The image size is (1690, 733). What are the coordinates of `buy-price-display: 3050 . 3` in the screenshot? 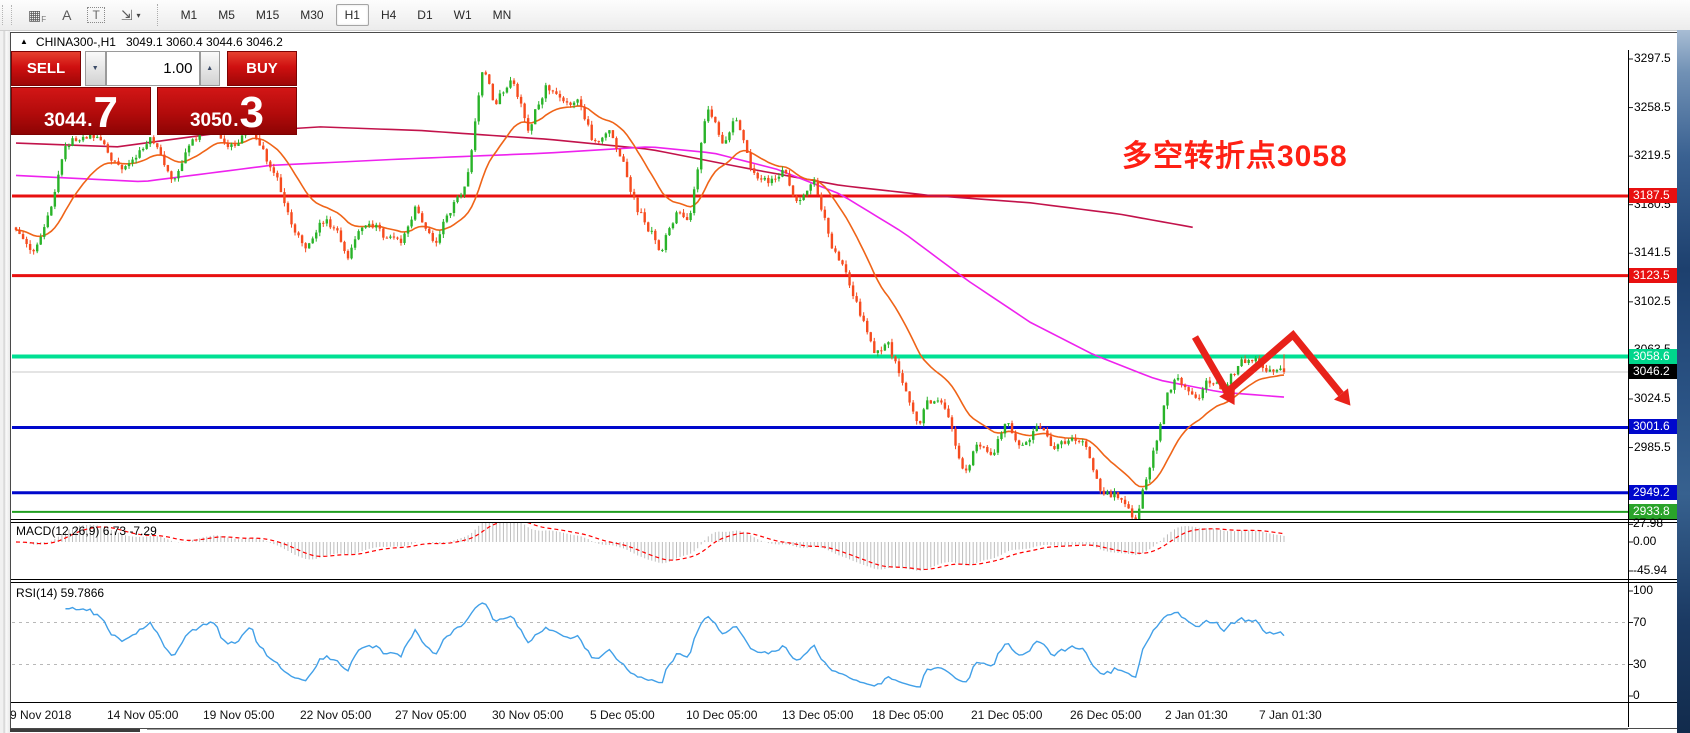 It's located at (227, 111).